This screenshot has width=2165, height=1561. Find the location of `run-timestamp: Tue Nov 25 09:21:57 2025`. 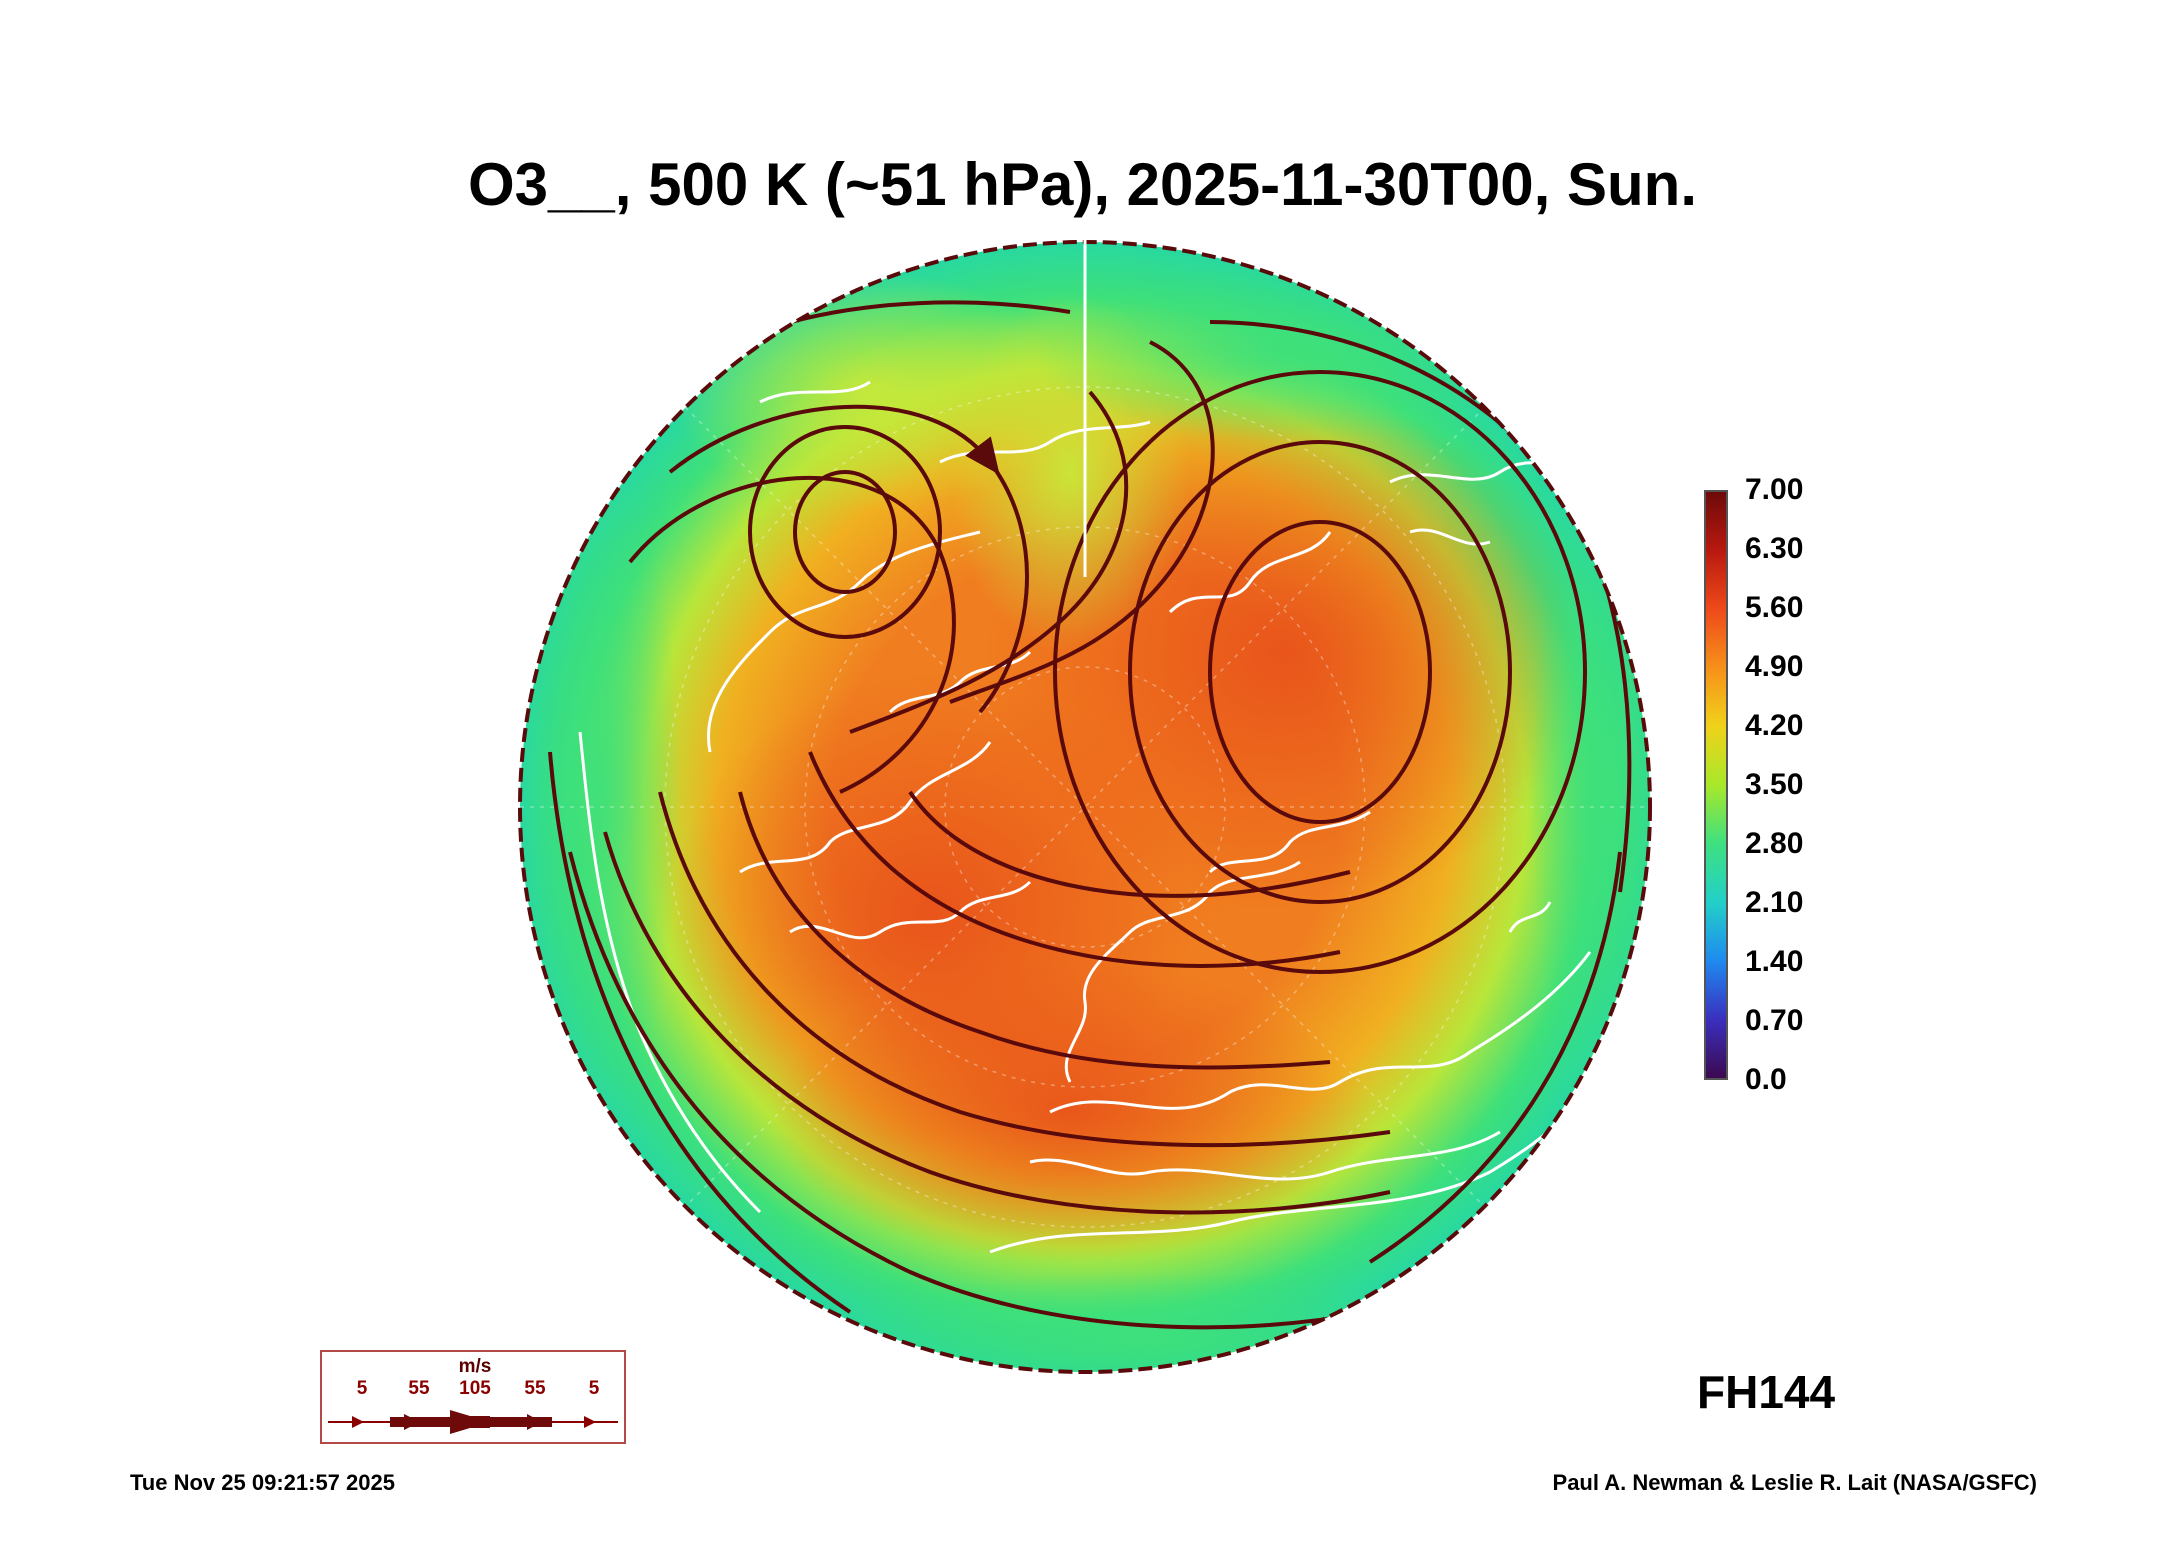

run-timestamp: Tue Nov 25 09:21:57 2025 is located at coordinates (262, 1482).